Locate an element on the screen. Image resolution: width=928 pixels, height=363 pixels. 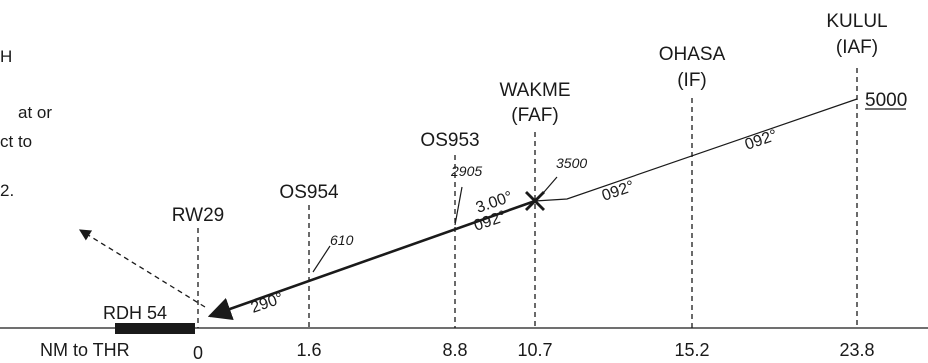
fix-role-wakme: (FAF) is located at coordinates (535, 115).